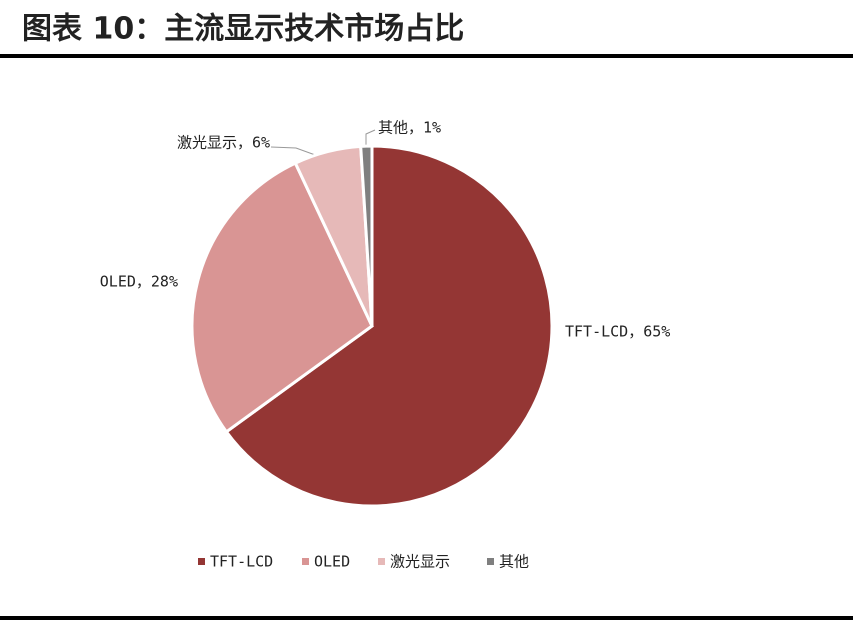 This screenshot has width=853, height=628. I want to click on chart-title: 图表 10：主流显示技术市场占比, so click(243, 29).